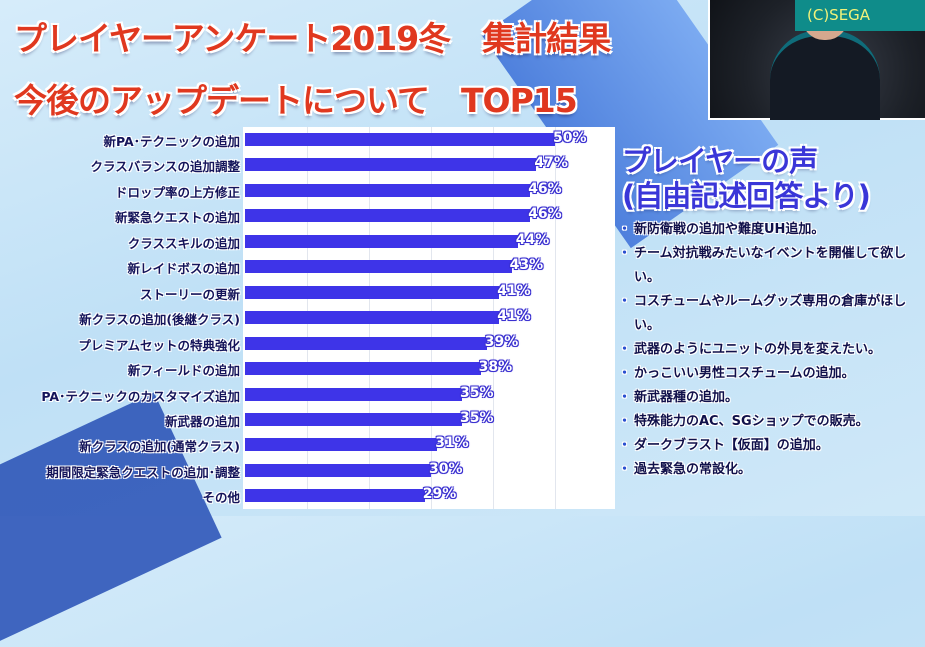 The width and height of the screenshot is (925, 647). I want to click on category-label: 新フィールドの追加, so click(183, 371).